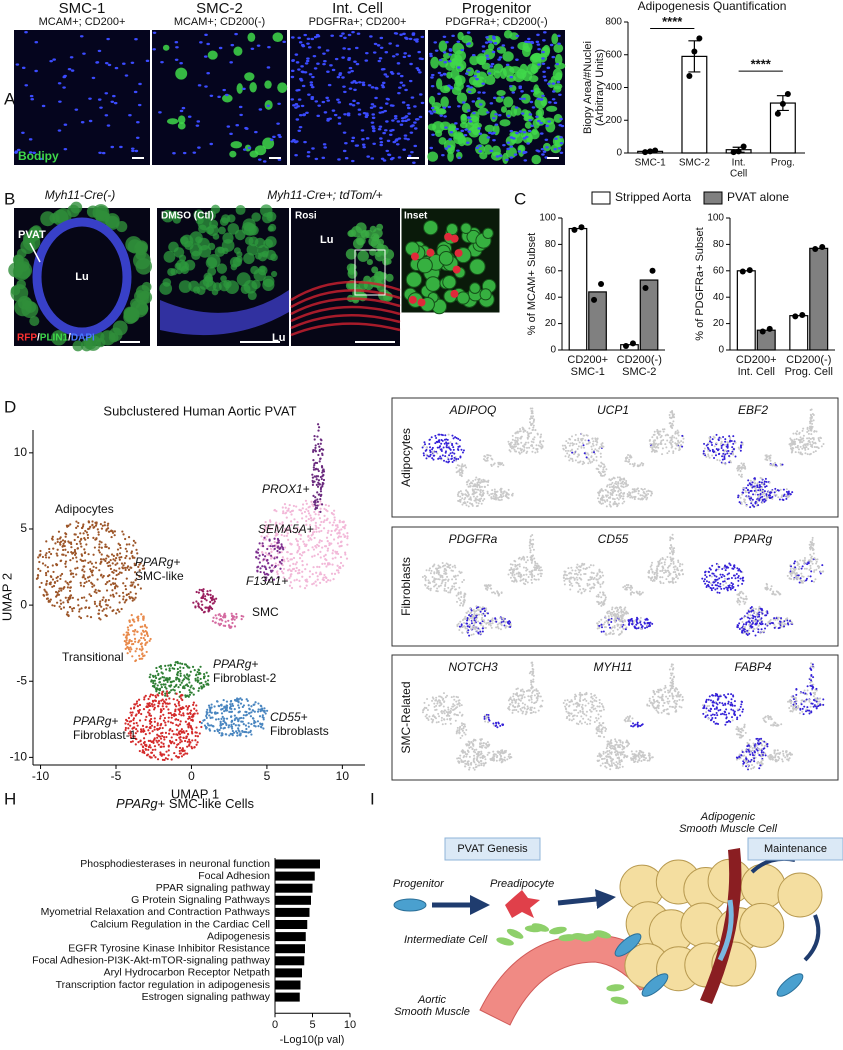 This screenshot has height=1050, width=843. What do you see at coordinates (532, 284) in the screenshot?
I see `y-axis-label: % of MCAM+ Subset` at bounding box center [532, 284].